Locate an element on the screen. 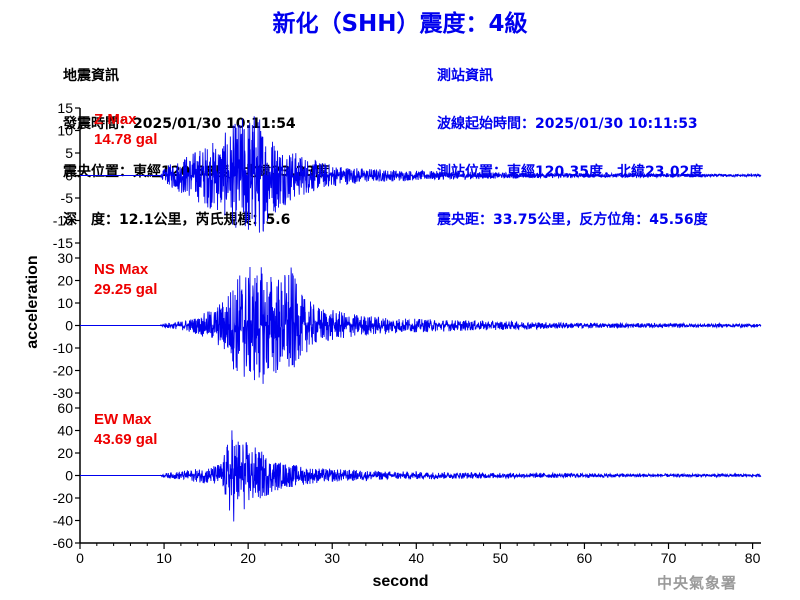 This screenshot has height=600, width=800. y-tick-label: -60 is located at coordinates (63, 543).